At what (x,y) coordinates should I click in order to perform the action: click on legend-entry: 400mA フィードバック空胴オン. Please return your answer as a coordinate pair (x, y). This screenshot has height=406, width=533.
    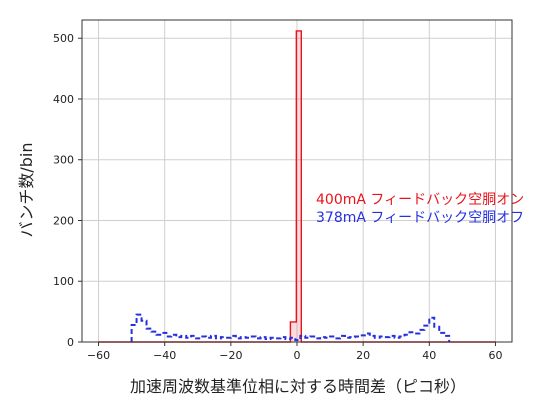
    Looking at the image, I should click on (420, 200).